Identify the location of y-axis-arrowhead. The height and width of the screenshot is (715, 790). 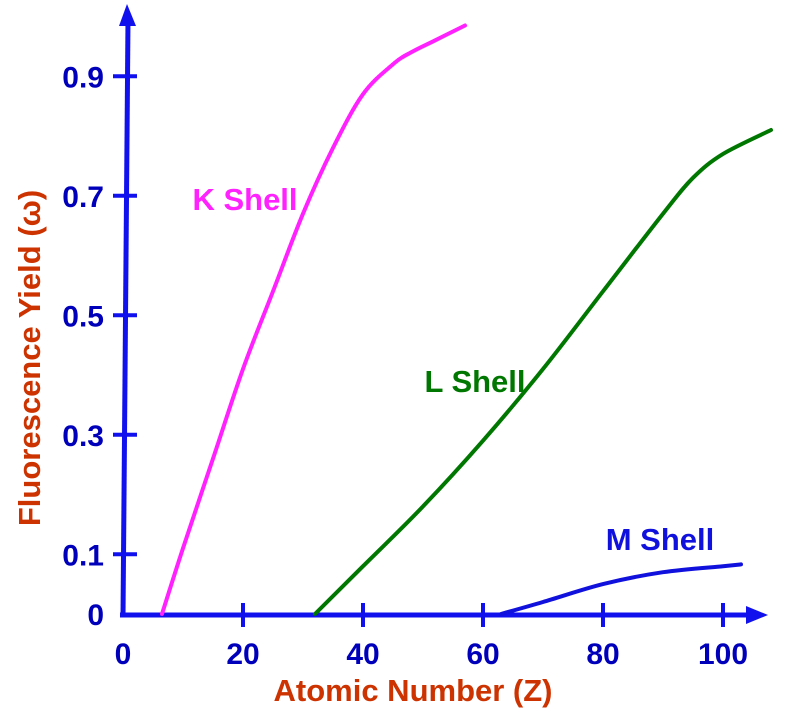
(127, 15).